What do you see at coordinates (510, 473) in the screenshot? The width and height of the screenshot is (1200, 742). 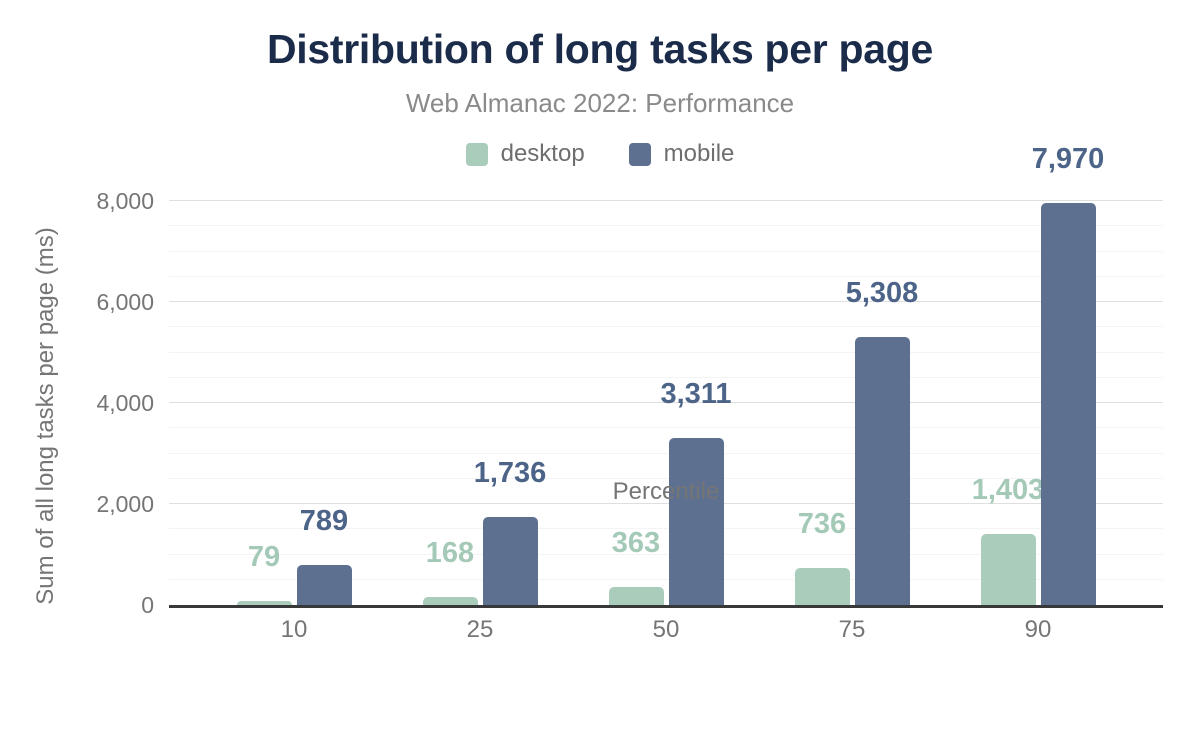 I see `value-label-mobile-p25: 1,736` at bounding box center [510, 473].